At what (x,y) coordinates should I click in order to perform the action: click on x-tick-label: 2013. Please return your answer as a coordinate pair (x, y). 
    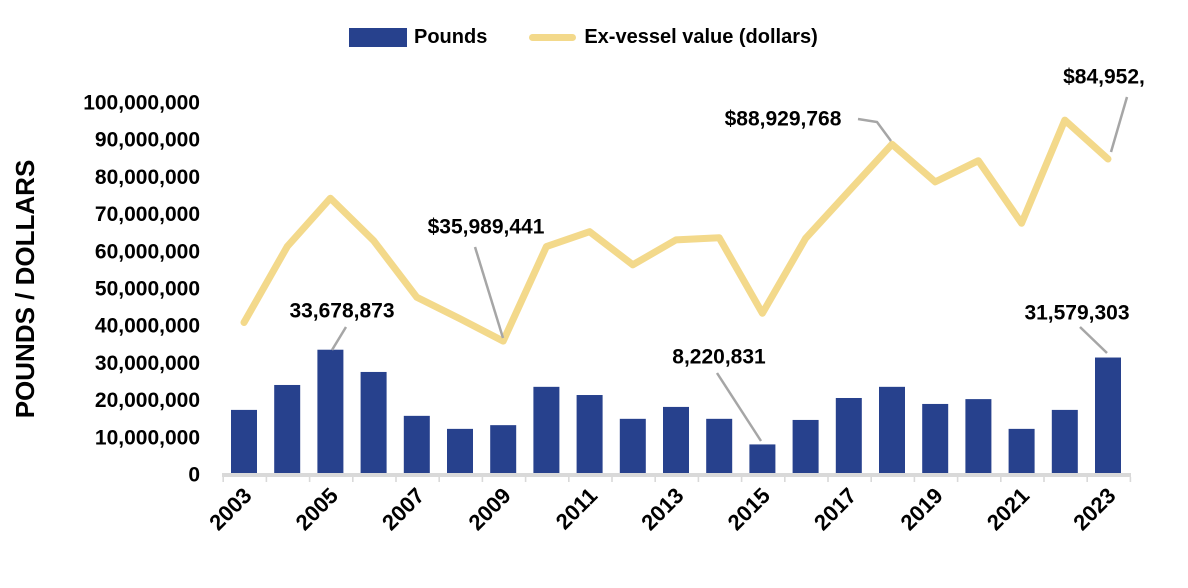
    Looking at the image, I should click on (662, 509).